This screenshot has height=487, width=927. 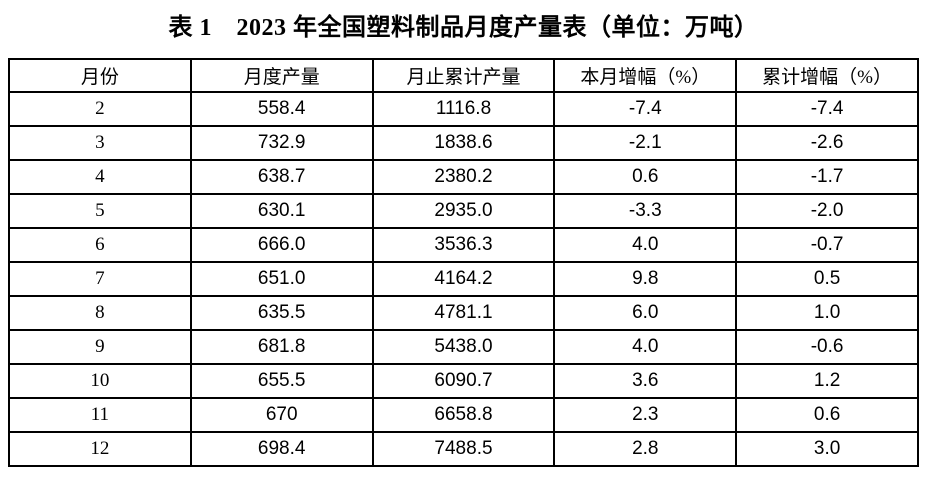 What do you see at coordinates (281, 449) in the screenshot?
I see `value-cell: 698.4` at bounding box center [281, 449].